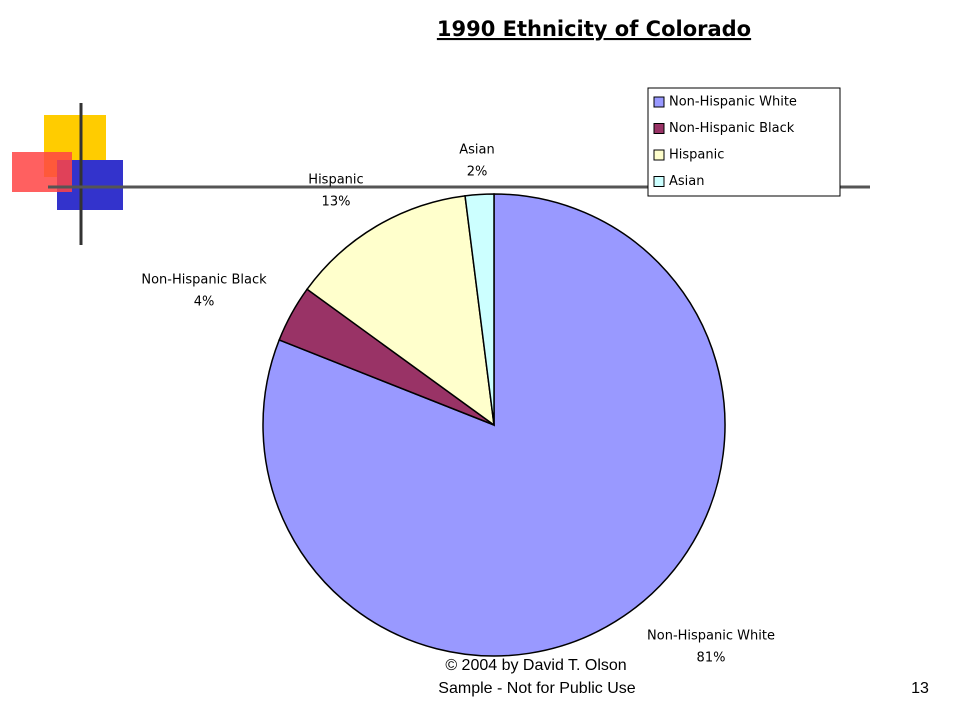 Image resolution: width=960 pixels, height=720 pixels. I want to click on footer-note: Sample - Not for Public Use, so click(537, 688).